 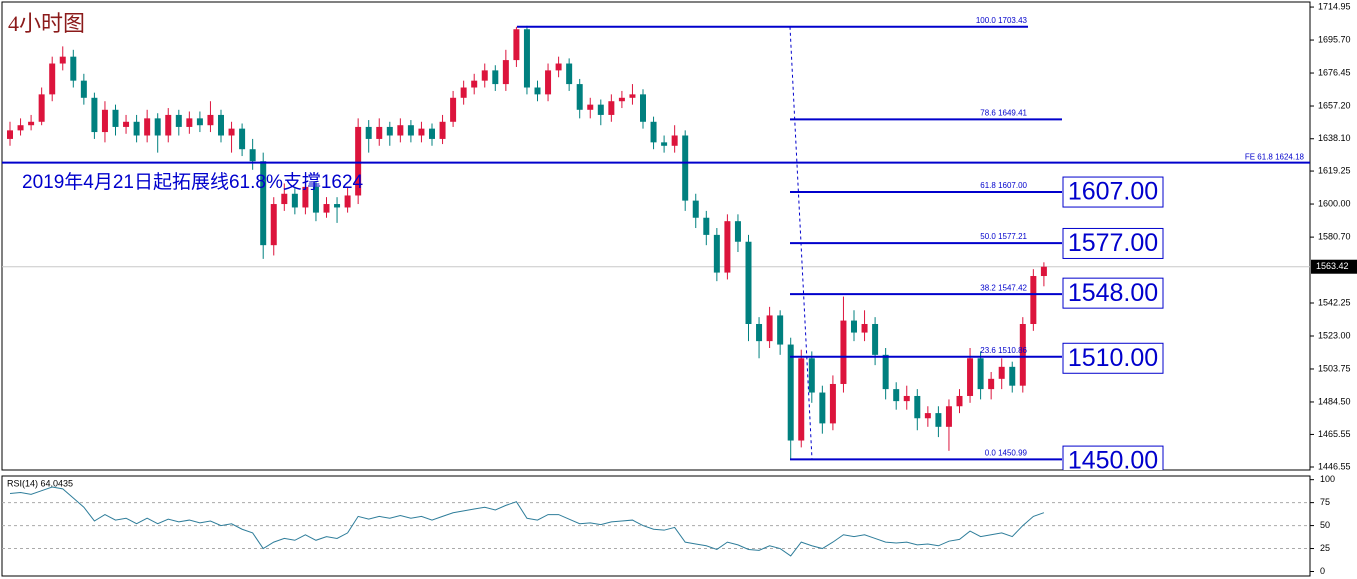 What do you see at coordinates (801, 243) in the screenshot?
I see `fib-trend` at bounding box center [801, 243].